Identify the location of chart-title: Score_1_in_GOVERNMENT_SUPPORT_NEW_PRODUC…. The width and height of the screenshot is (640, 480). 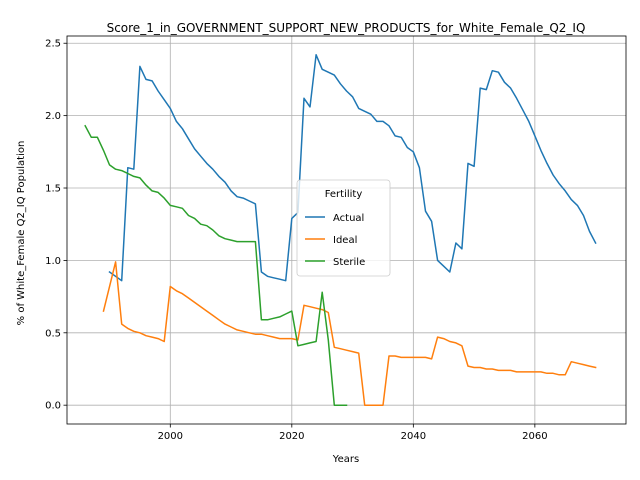
(346, 28).